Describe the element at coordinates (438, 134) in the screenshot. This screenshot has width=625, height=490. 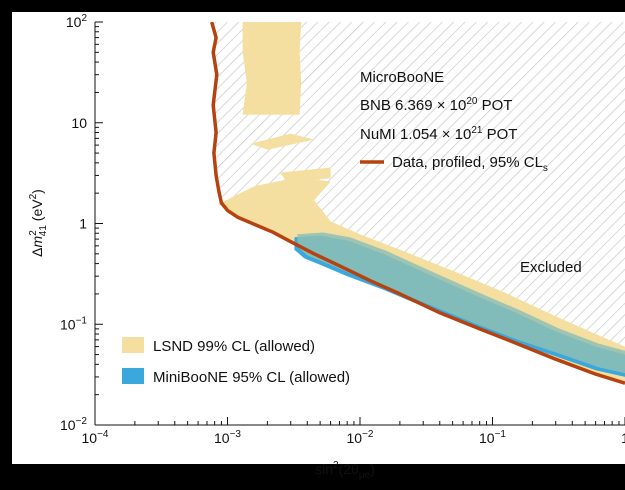
I see `numi-pot-label: NuMI 1.054 × 1021 POT` at that location.